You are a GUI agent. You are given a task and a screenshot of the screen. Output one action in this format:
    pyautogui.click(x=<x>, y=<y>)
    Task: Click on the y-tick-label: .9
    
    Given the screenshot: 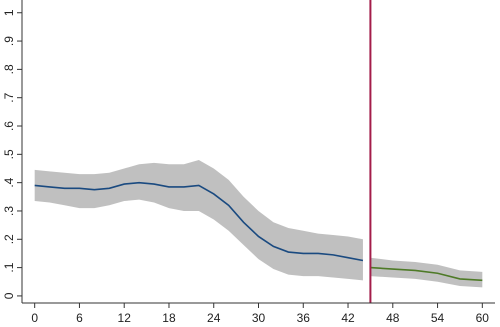 What is the action you would take?
    pyautogui.click(x=9, y=41)
    